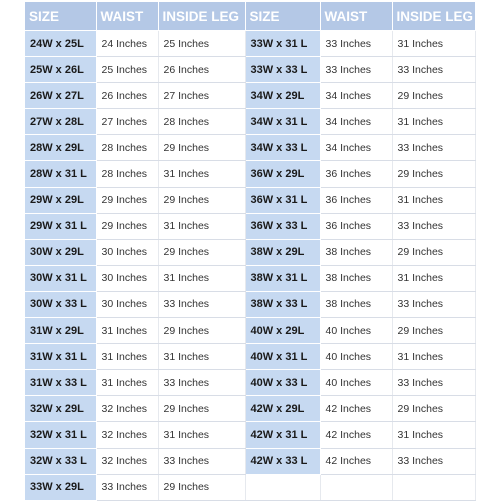 Image resolution: width=500 pixels, height=501 pixels. Describe the element at coordinates (202, 70) in the screenshot. I see `inside-leg-cell: 26 Inches` at that location.